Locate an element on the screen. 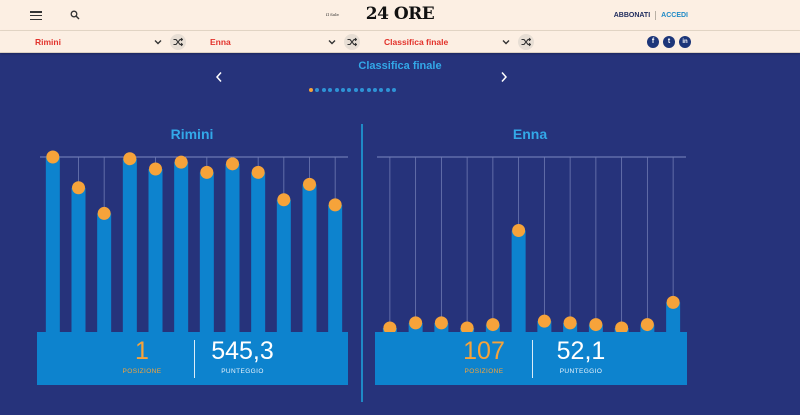 Image resolution: width=800 pixels, height=415 pixels. right-stats-box: 107 POSIZIONE 52,1 PUNTEGGIO is located at coordinates (531, 358).